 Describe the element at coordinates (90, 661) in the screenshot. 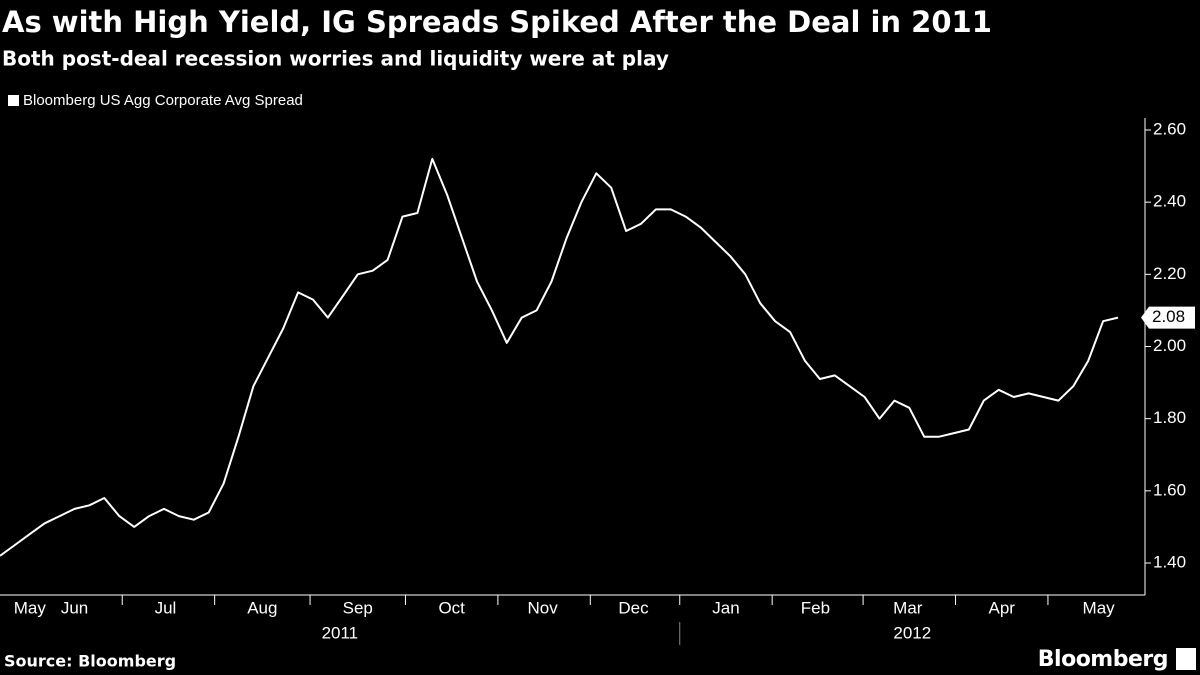

I see `source: Source: Bloomberg` at that location.